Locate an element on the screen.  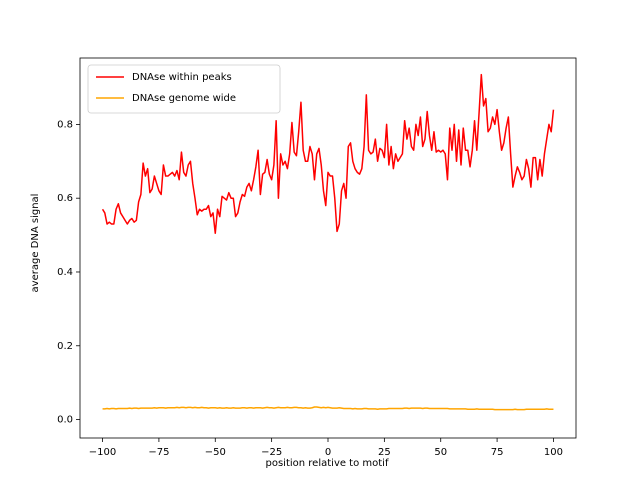
legend-label: DNAse genome wide is located at coordinates (184, 98).